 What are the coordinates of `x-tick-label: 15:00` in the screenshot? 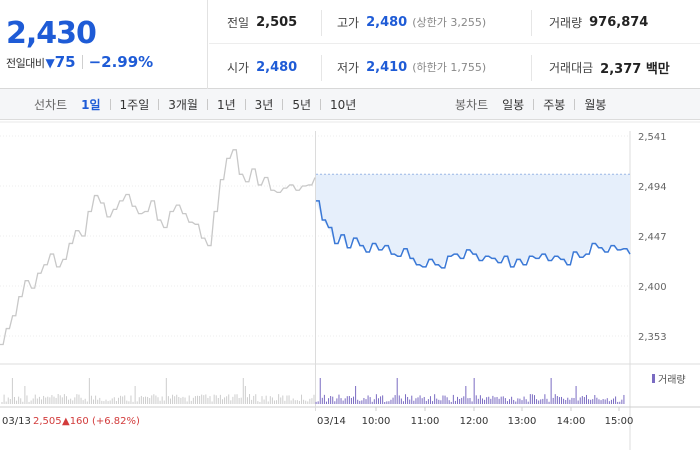 It's located at (619, 421).